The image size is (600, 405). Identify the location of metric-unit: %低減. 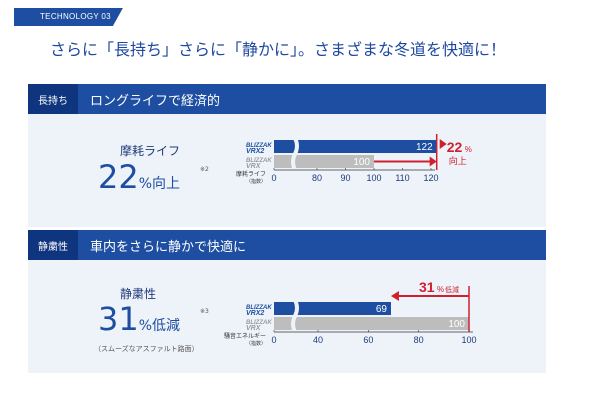
(159, 326).